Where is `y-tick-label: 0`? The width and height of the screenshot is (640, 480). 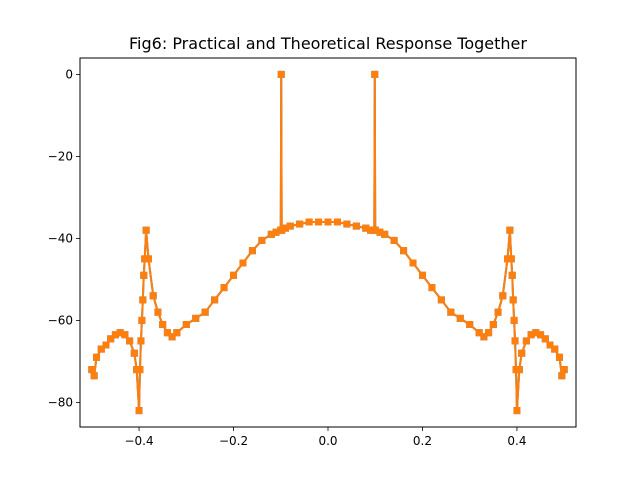 y-tick-label: 0 is located at coordinates (69, 74).